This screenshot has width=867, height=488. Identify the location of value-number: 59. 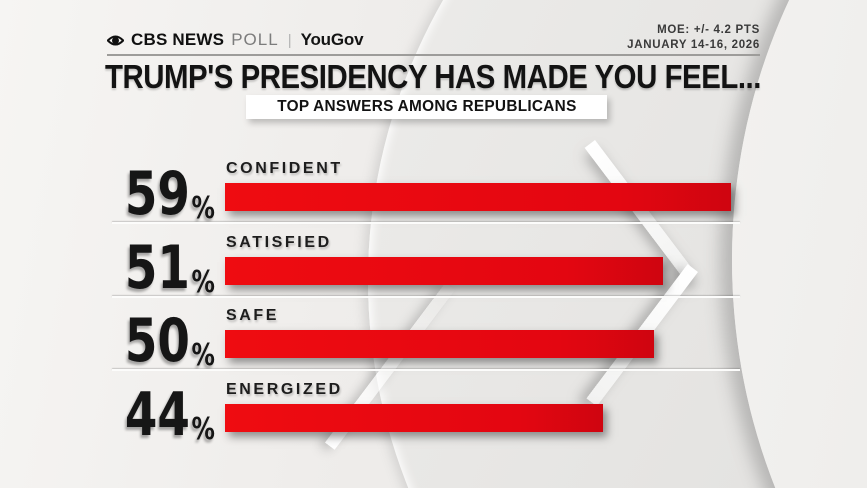
(157, 194).